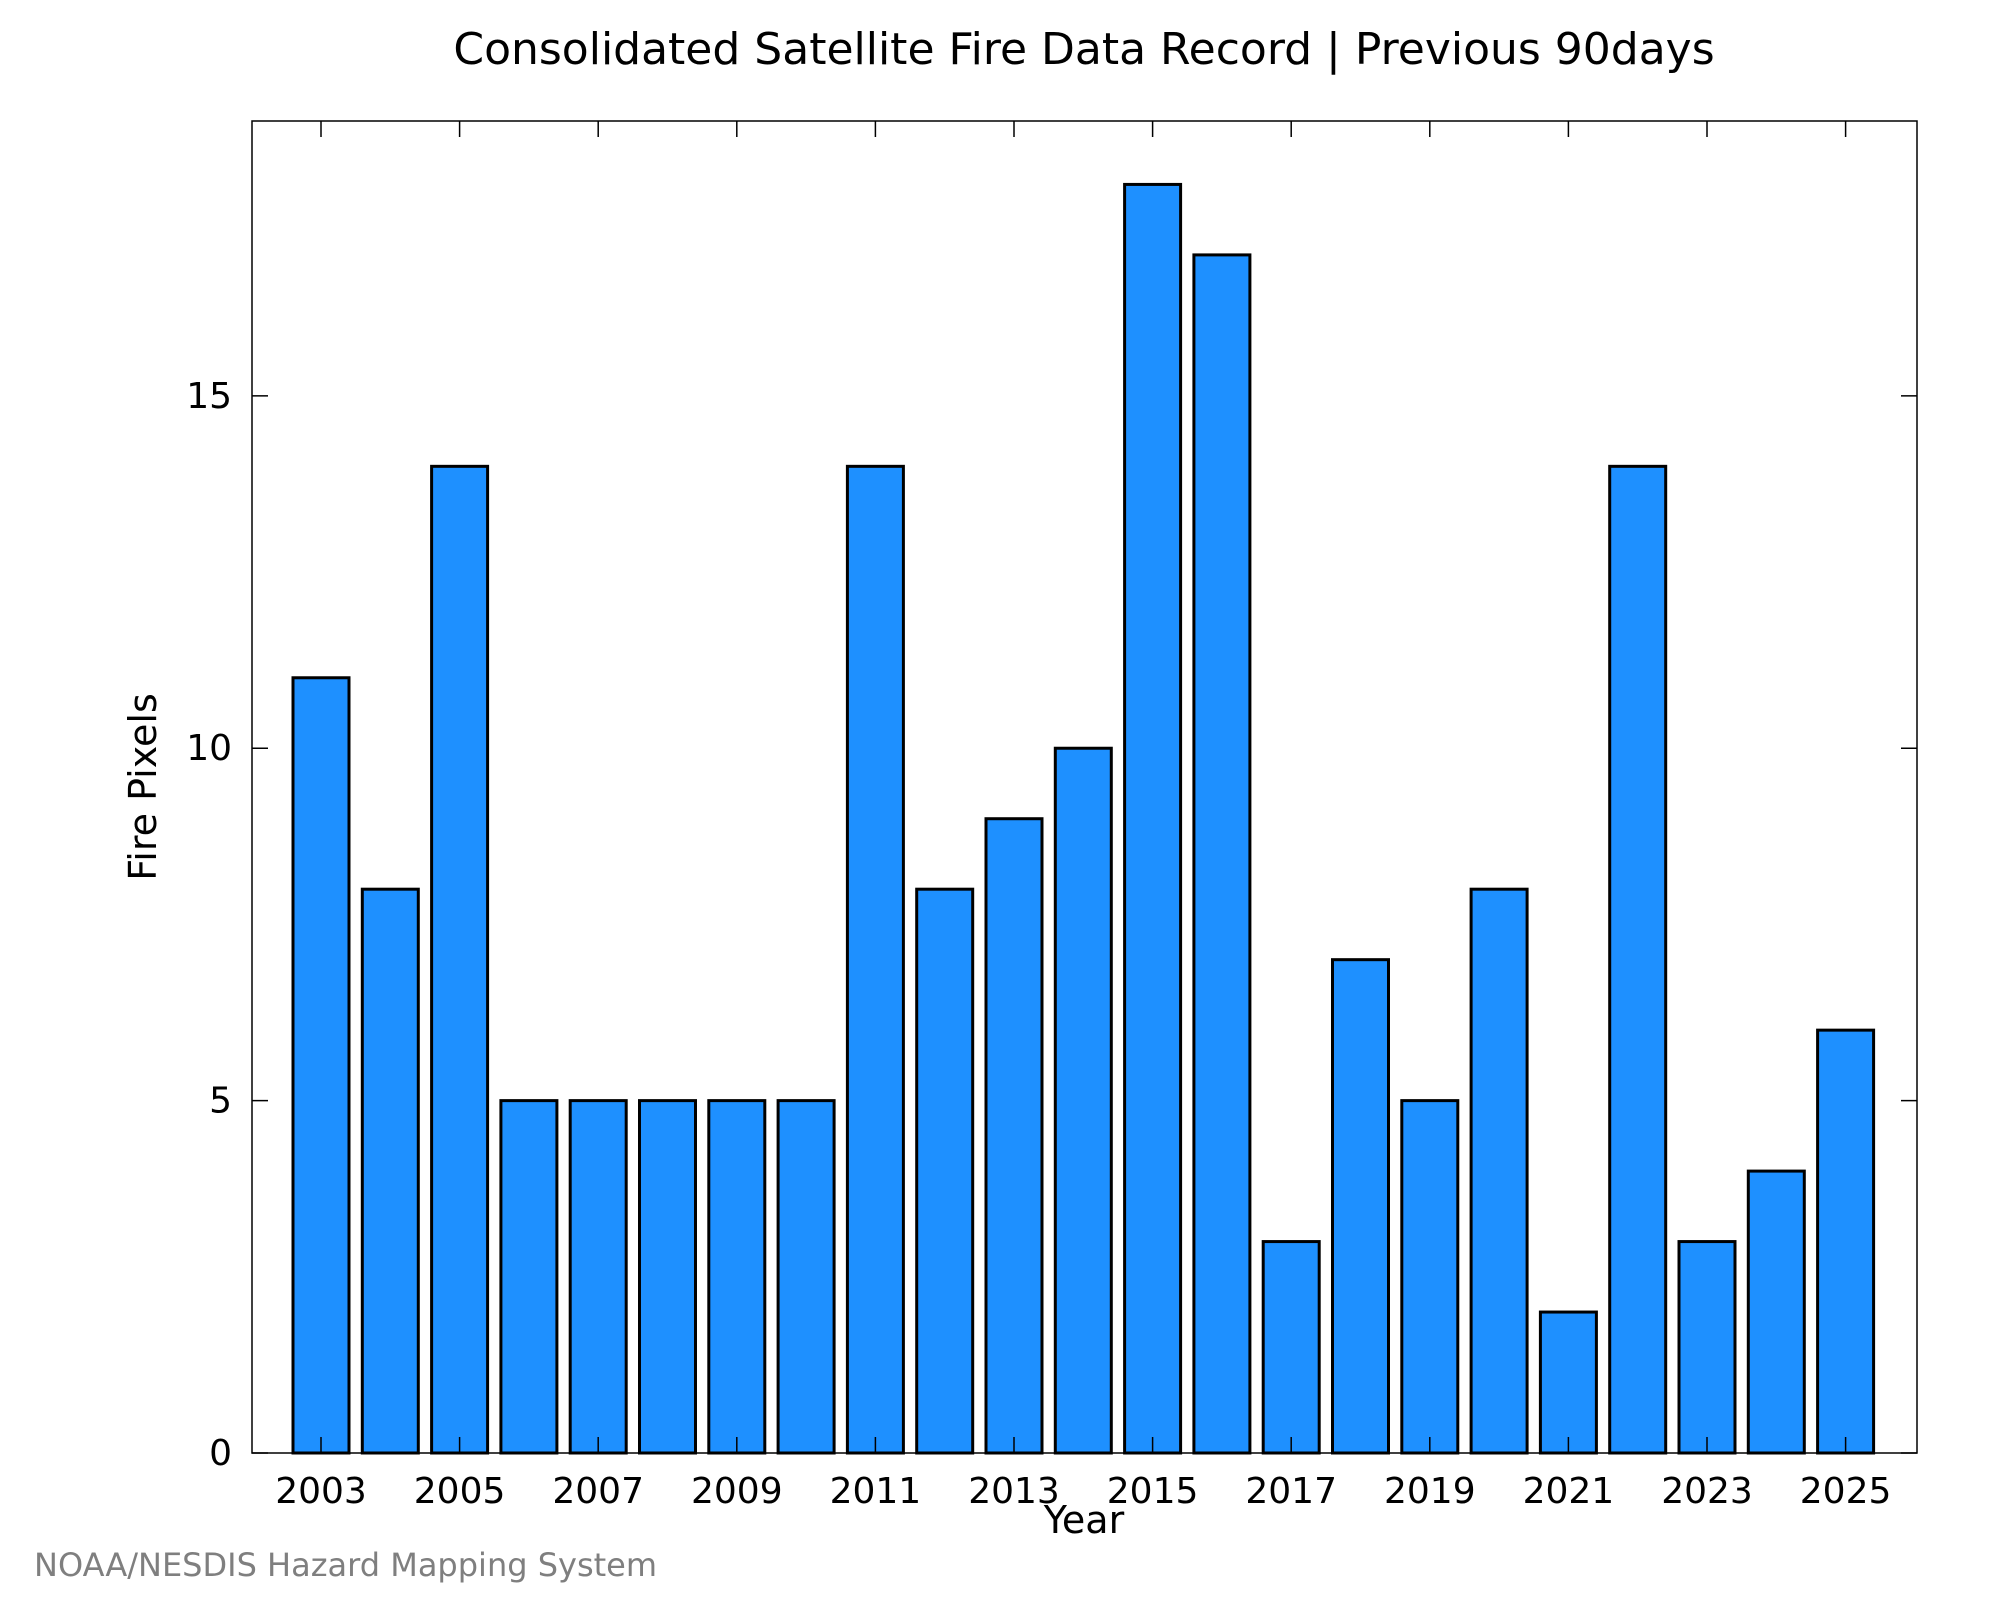  Describe the element at coordinates (1707, 1347) in the screenshot. I see `bar-2023` at that location.